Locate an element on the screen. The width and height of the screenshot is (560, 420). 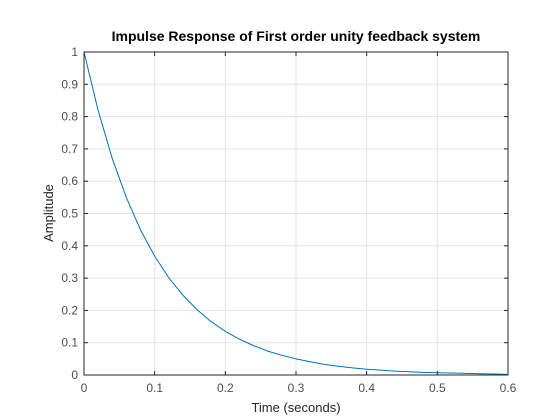
y-tick-label: 0.5 is located at coordinates (69, 214).